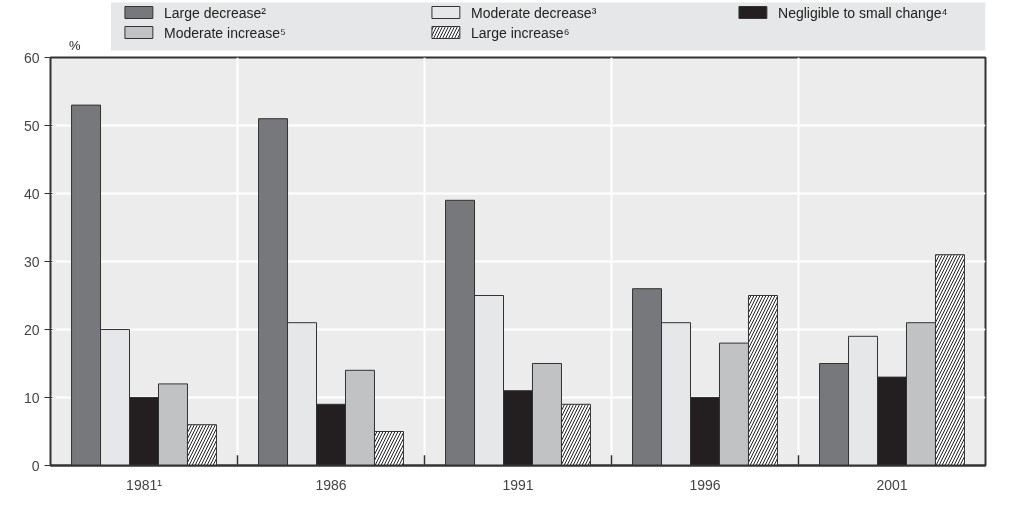 The width and height of the screenshot is (1017, 505). I want to click on y-axis-title: %, so click(75, 45).